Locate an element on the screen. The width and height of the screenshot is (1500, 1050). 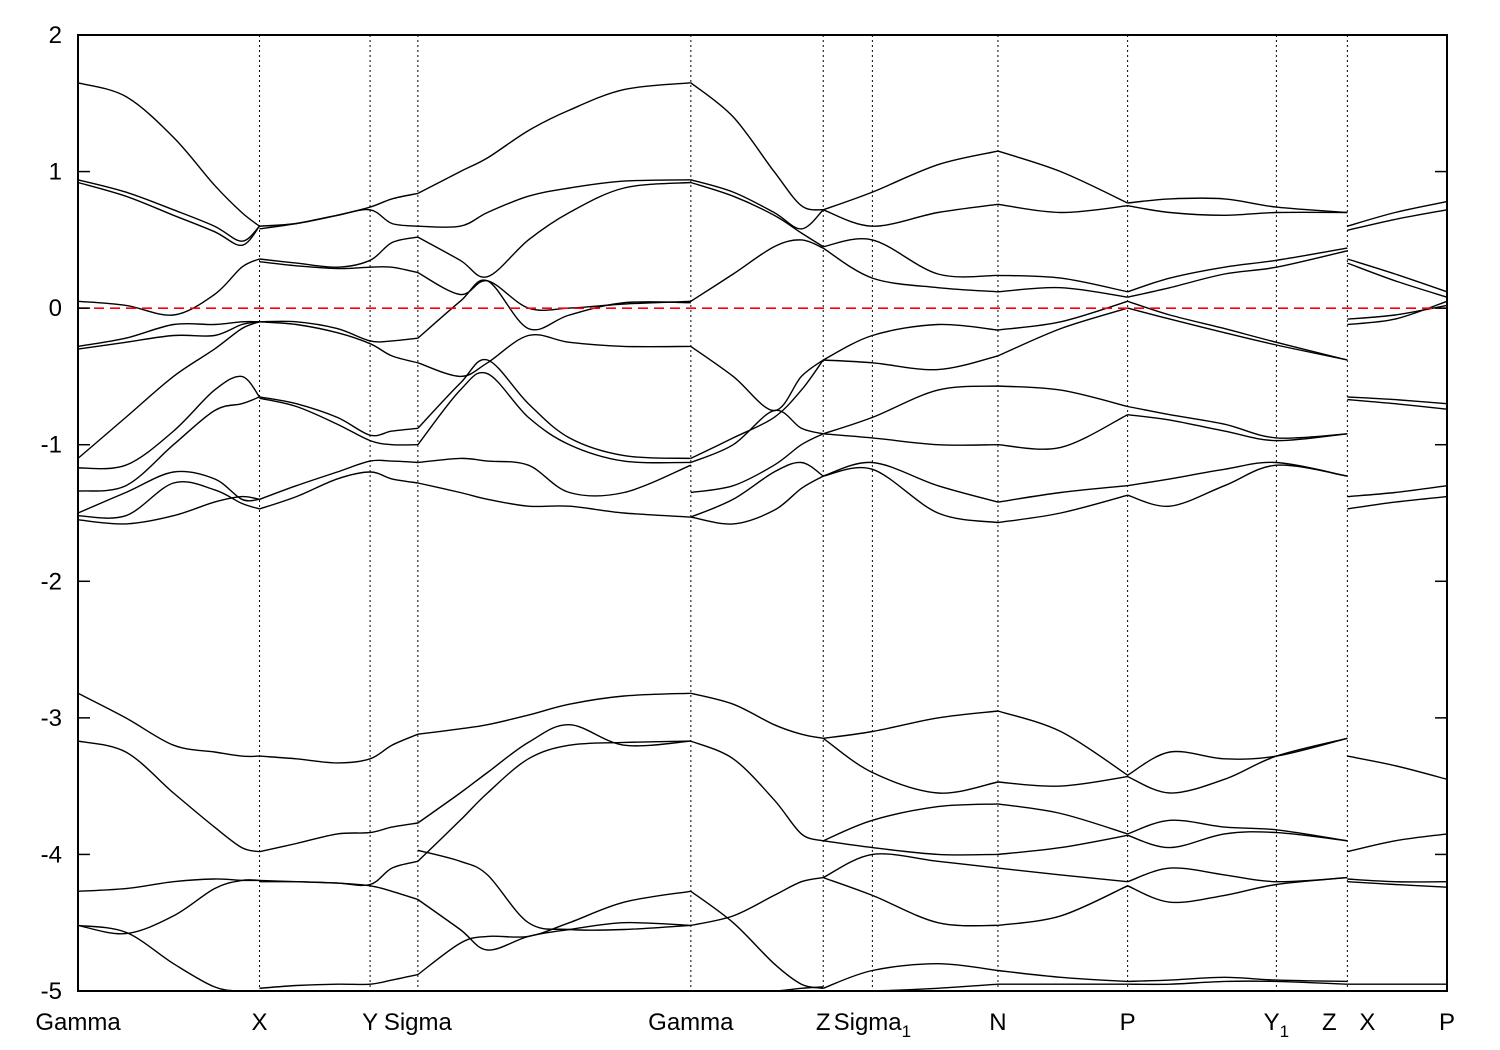
band-line-seg6-b16 is located at coordinates (1237, 979).